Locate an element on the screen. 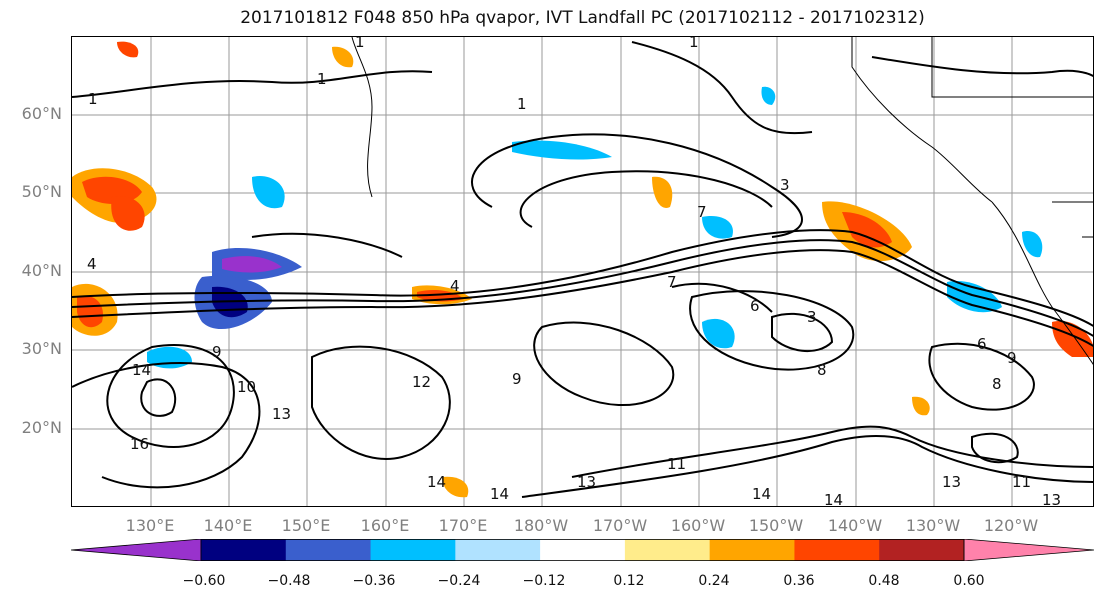 The image size is (1105, 601). colorbar-tick-label: 0.12 is located at coordinates (629, 581).